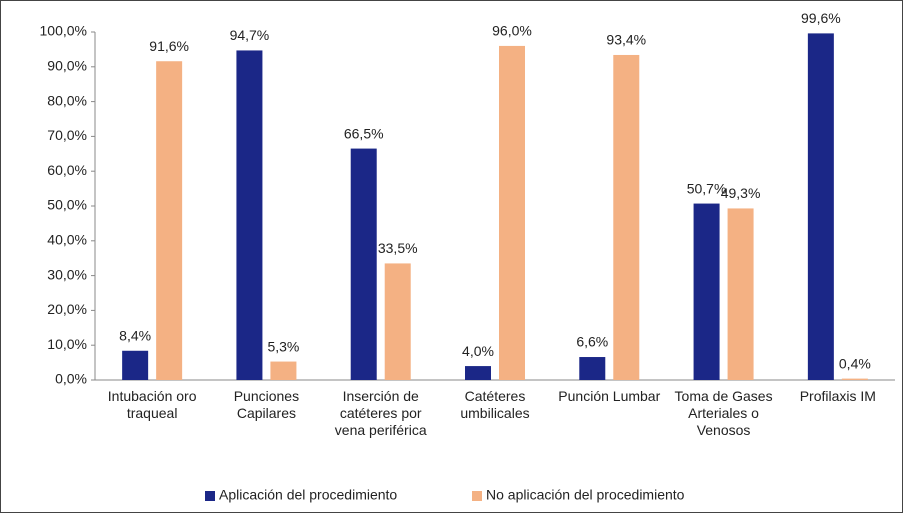 The width and height of the screenshot is (903, 513). Describe the element at coordinates (308, 495) in the screenshot. I see `legend-label: Aplicación del procedimiento` at that location.